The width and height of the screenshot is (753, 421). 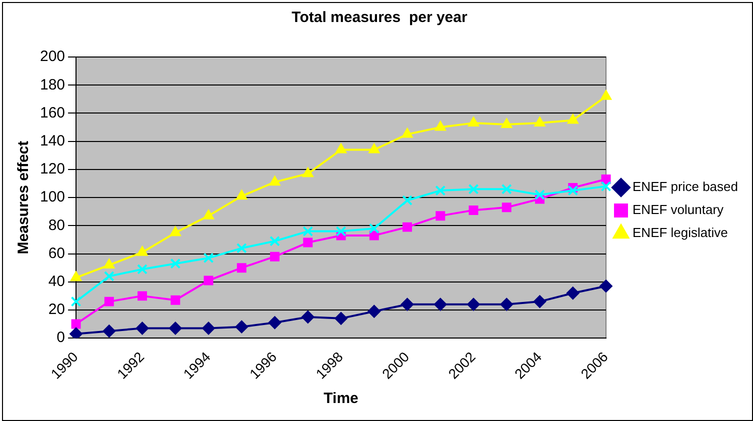 I want to click on y-tick-label: 160, so click(x=53, y=113).